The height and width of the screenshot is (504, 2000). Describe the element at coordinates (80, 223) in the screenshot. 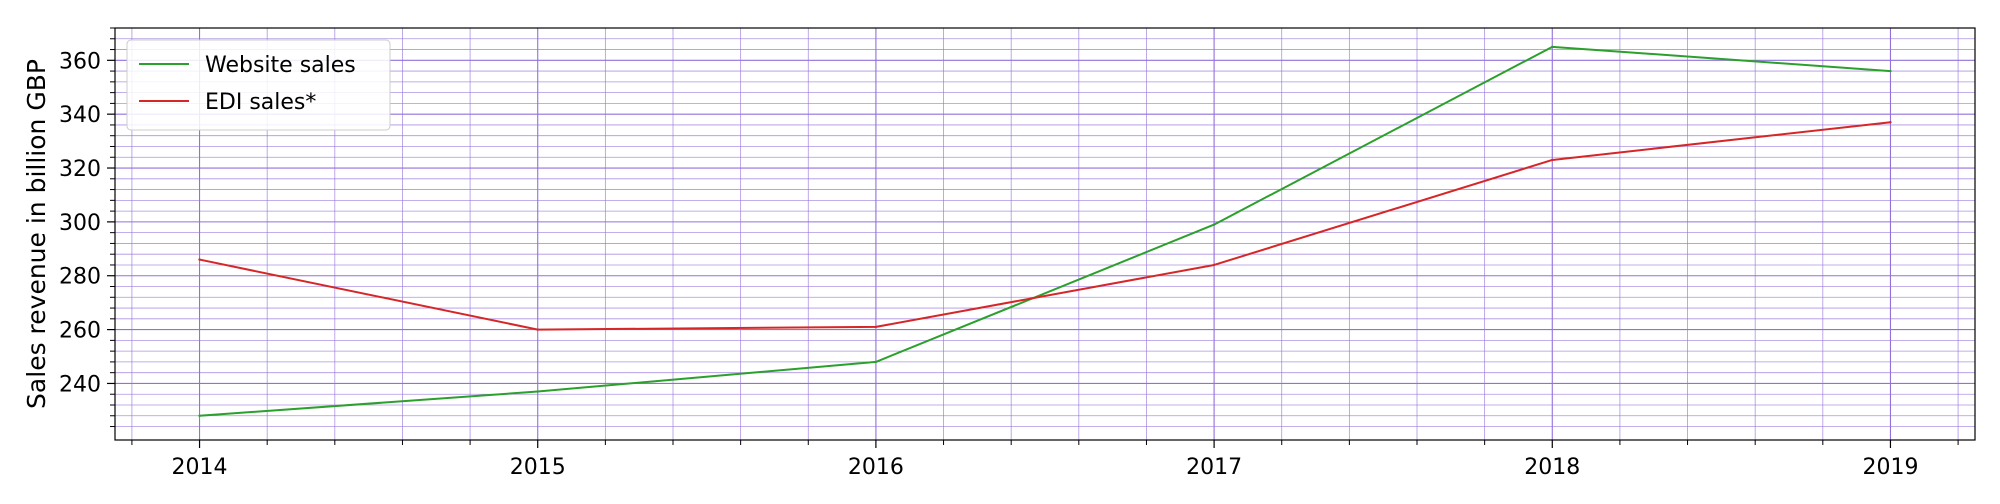

I see `y-tick-label: 300` at that location.